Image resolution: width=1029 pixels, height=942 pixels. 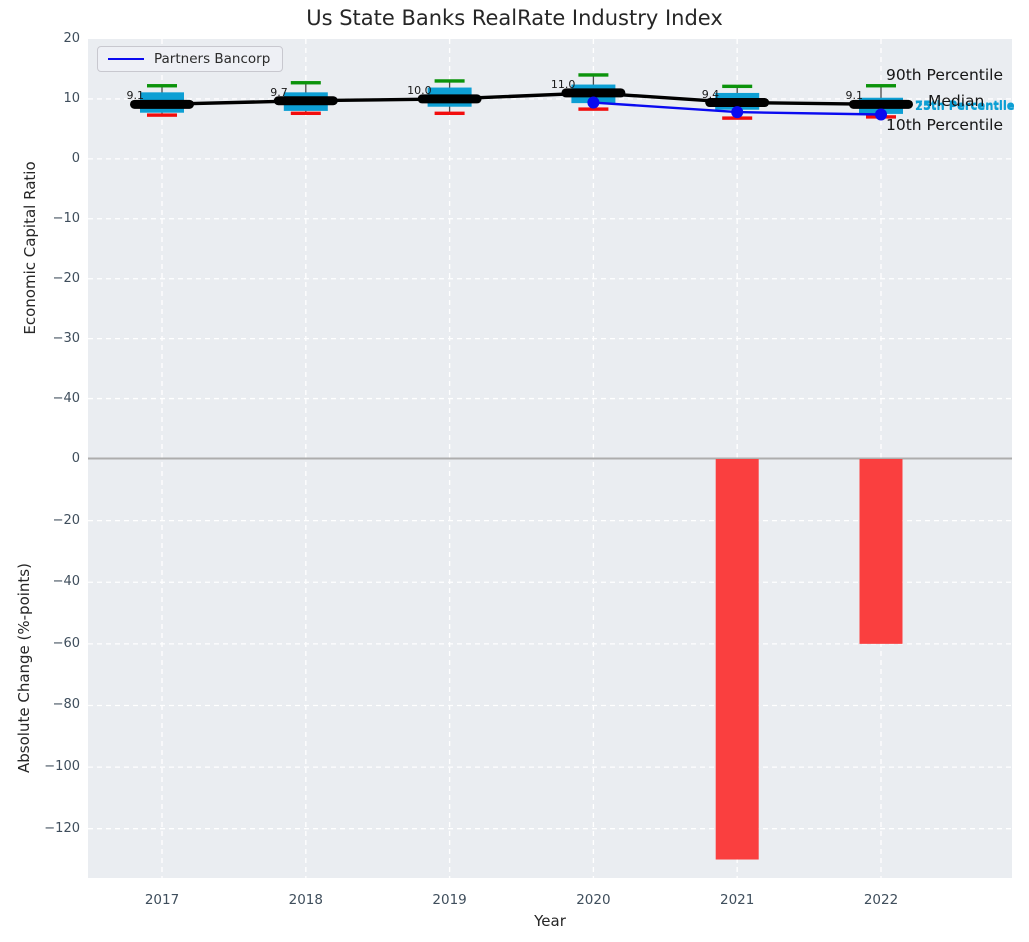 I want to click on annotation-25th-percentile: 25th Percentile, so click(x=965, y=106).